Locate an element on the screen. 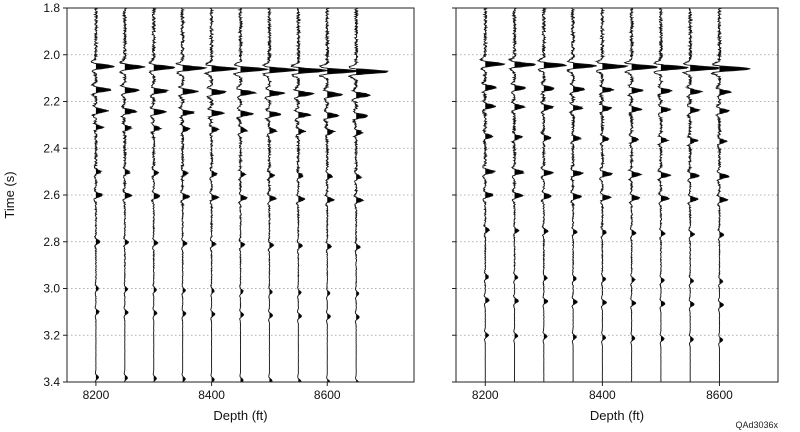  y-axis-title: Time (s) is located at coordinates (9, 194).